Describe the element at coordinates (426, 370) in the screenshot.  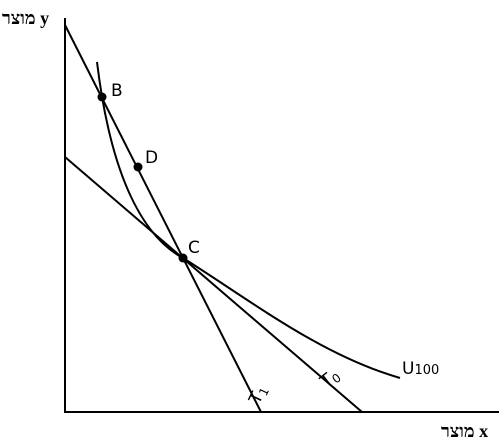
I see `curve-subscript: 100` at that location.